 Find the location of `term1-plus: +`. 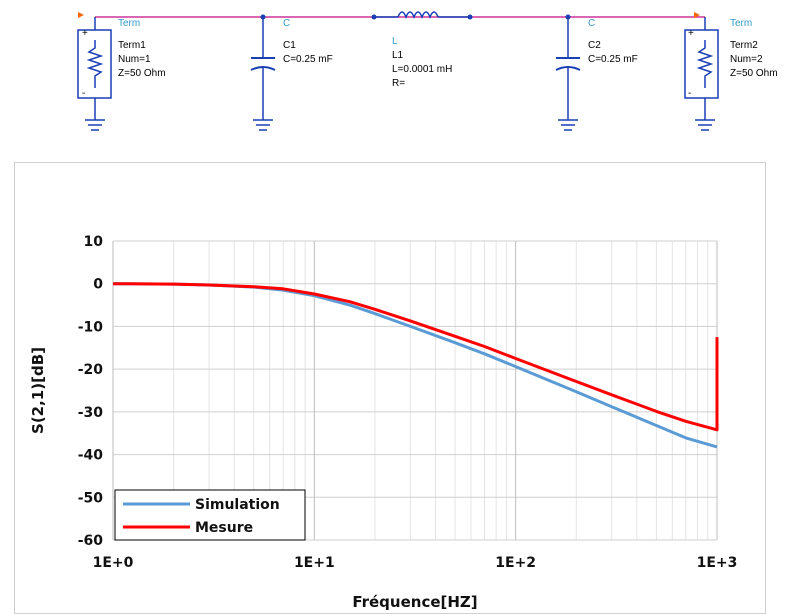

term1-plus: + is located at coordinates (85, 33).